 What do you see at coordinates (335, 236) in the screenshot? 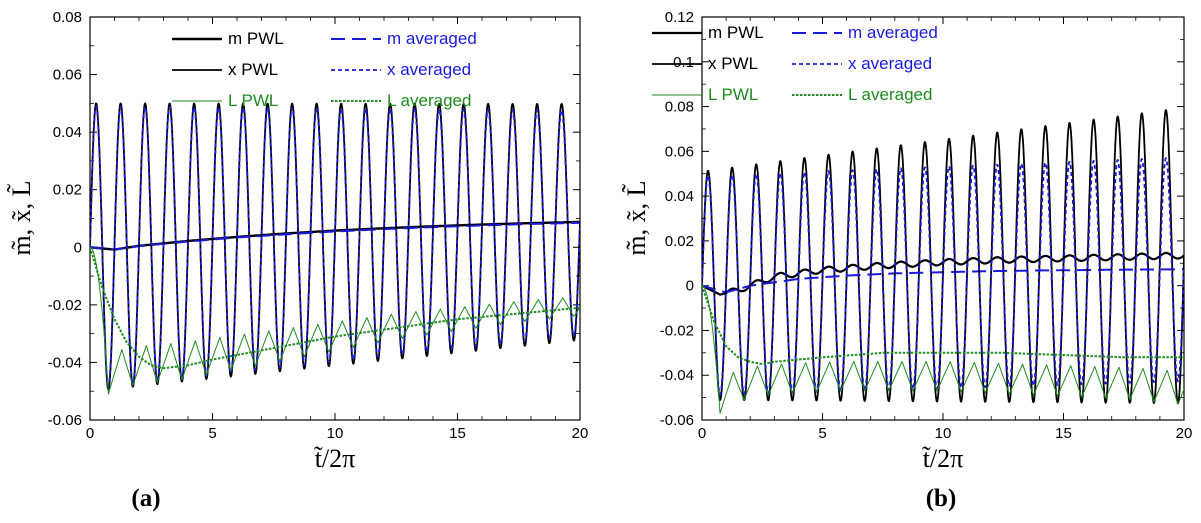
I see `series-line-m-averaged` at bounding box center [335, 236].